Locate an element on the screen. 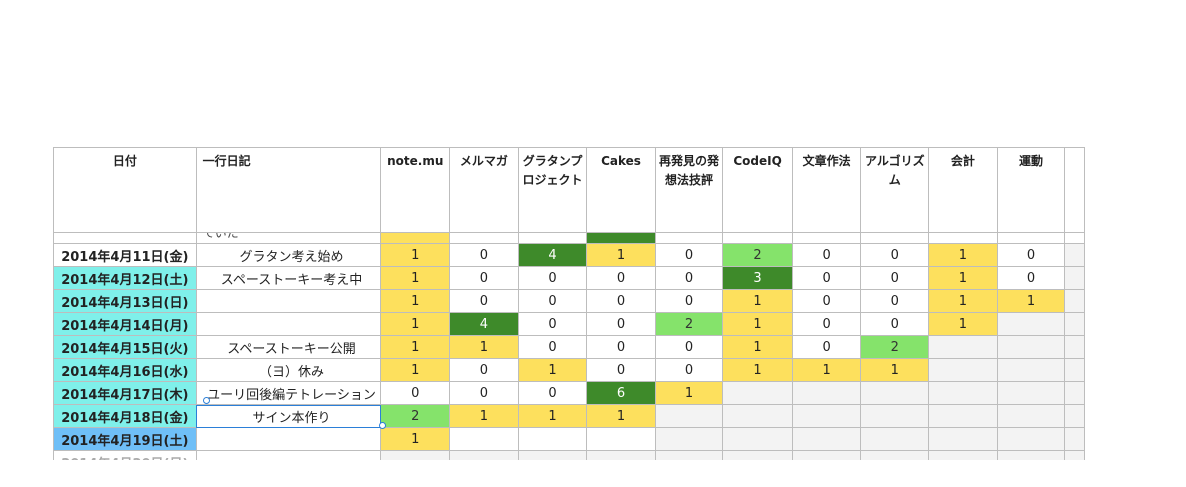 Image resolution: width=1186 pixels, height=487 pixels. date-cell: 2014年4月20日(日) is located at coordinates (125, 455).